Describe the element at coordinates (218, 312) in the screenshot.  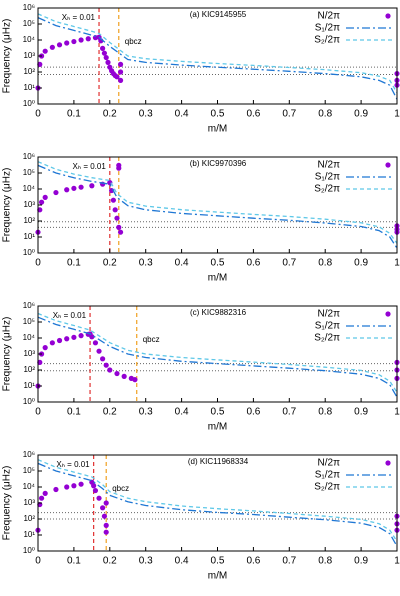
I see `panel-title: (c) KIC9882316` at that location.